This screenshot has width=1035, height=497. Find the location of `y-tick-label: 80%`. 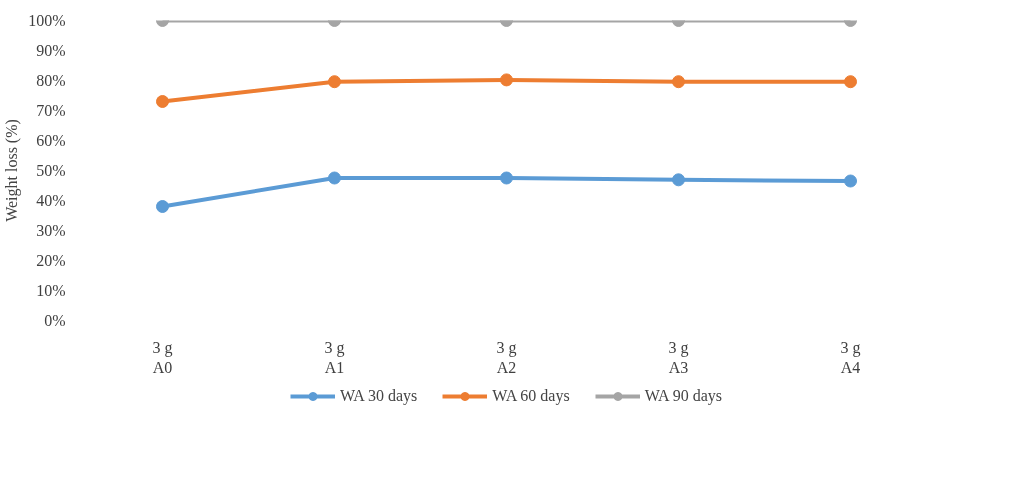

y-tick-label: 80% is located at coordinates (51, 80).